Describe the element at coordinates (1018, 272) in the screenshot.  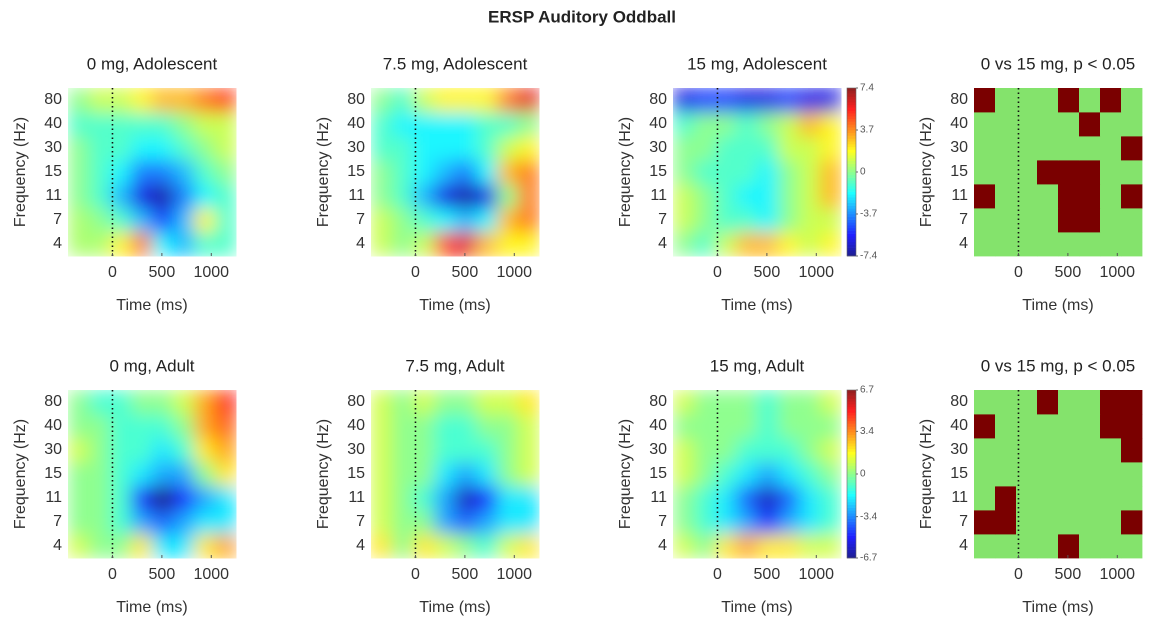
I see `x-tick-label: 0` at that location.